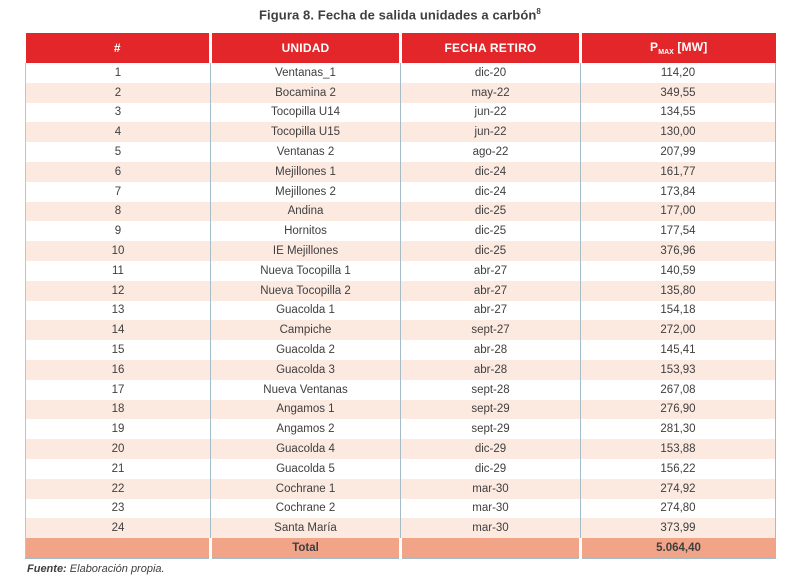  Describe the element at coordinates (490, 429) in the screenshot. I see `cell-fecha-retiro: sept-29` at that location.